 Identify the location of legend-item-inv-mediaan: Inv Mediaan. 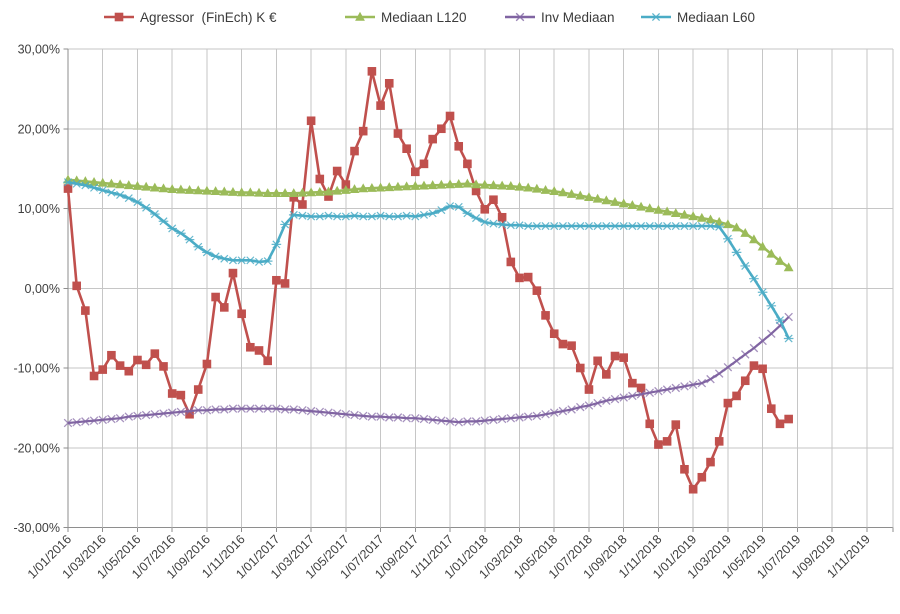
(559, 17).